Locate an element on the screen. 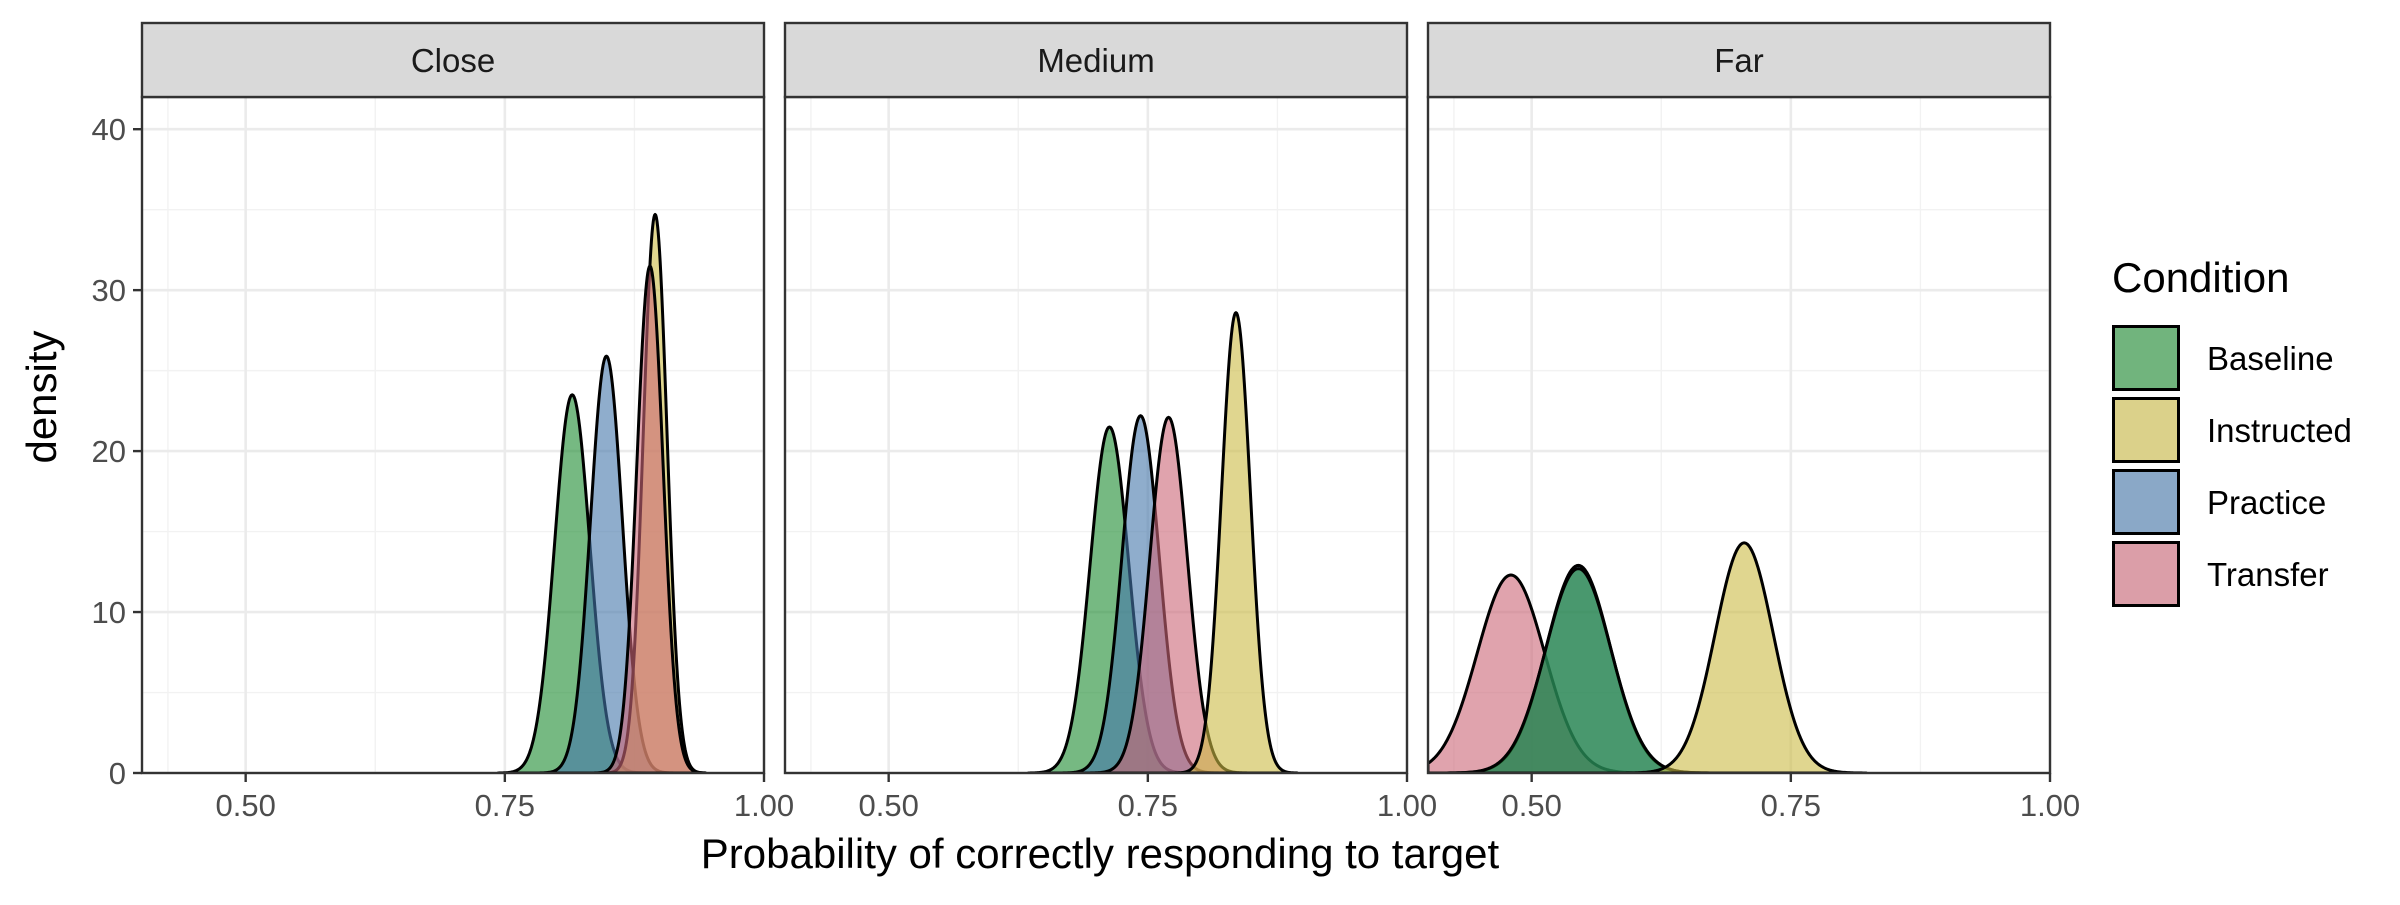 The image size is (2400, 905). y-tick-label: 10 is located at coordinates (109, 612).